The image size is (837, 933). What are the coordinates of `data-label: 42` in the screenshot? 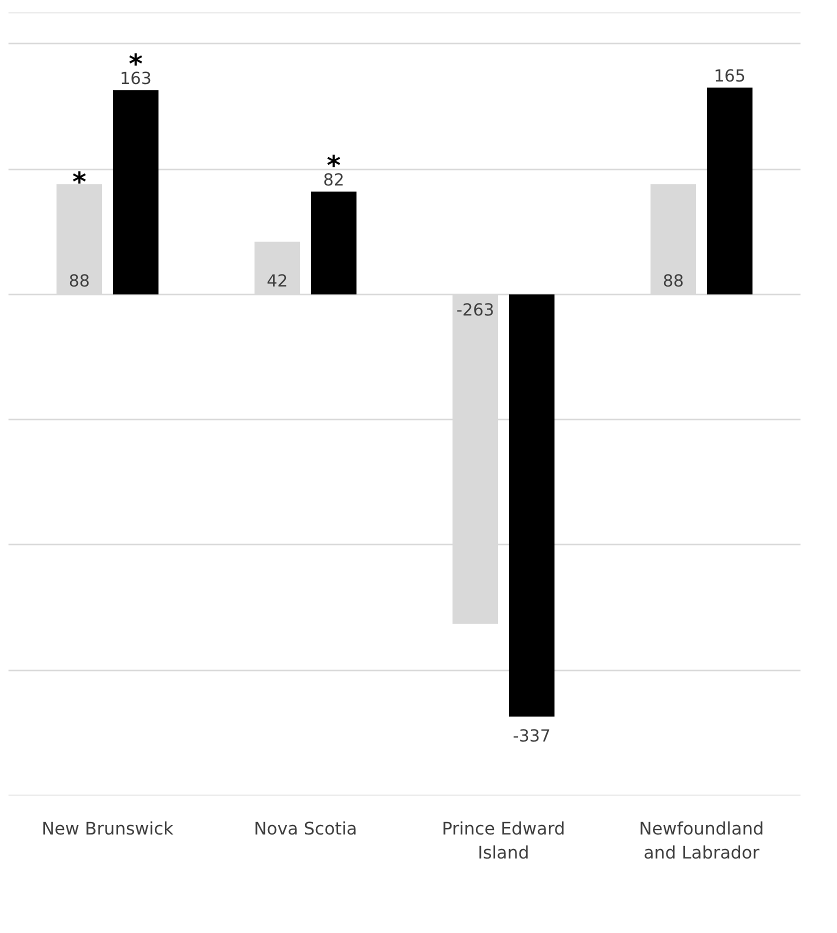 It's located at (277, 280).